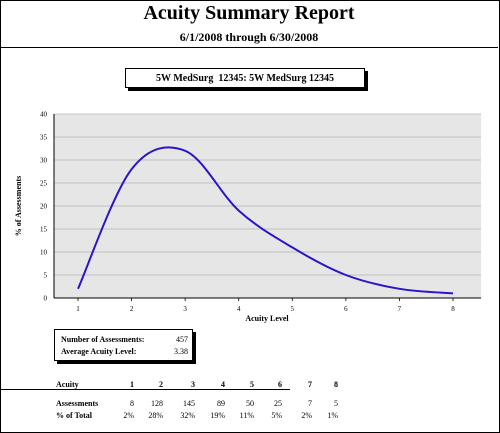  Describe the element at coordinates (77, 403) in the screenshot. I see `table-assessments-label: Assessments` at that location.